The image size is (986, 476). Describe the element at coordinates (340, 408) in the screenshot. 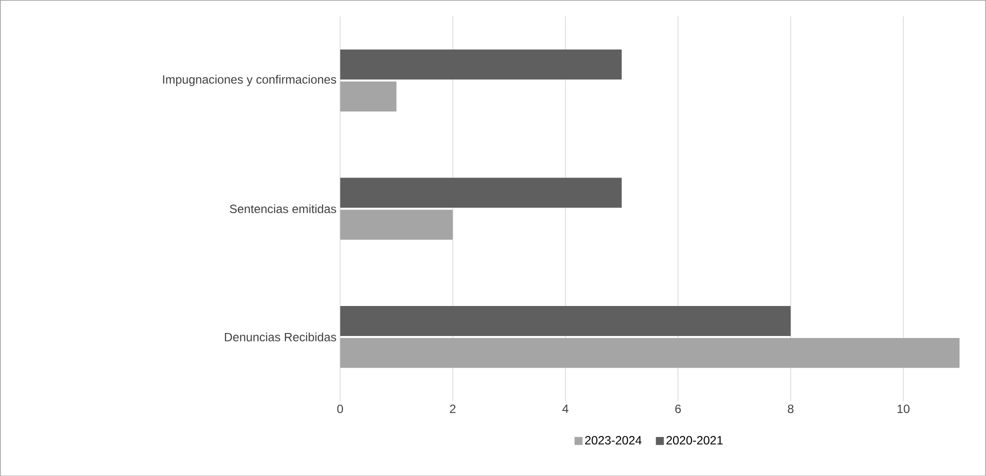

I see `x-tick-label: 0` at that location.